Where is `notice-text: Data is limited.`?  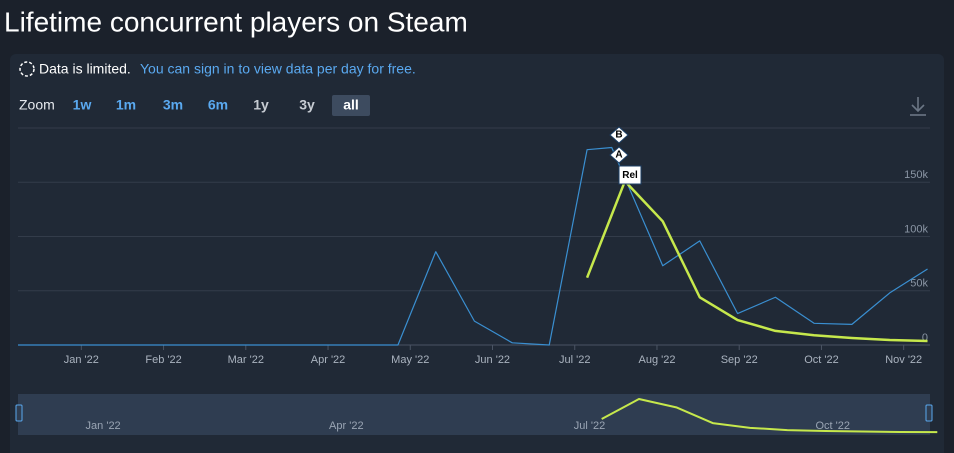 notice-text: Data is limited. is located at coordinates (85, 69).